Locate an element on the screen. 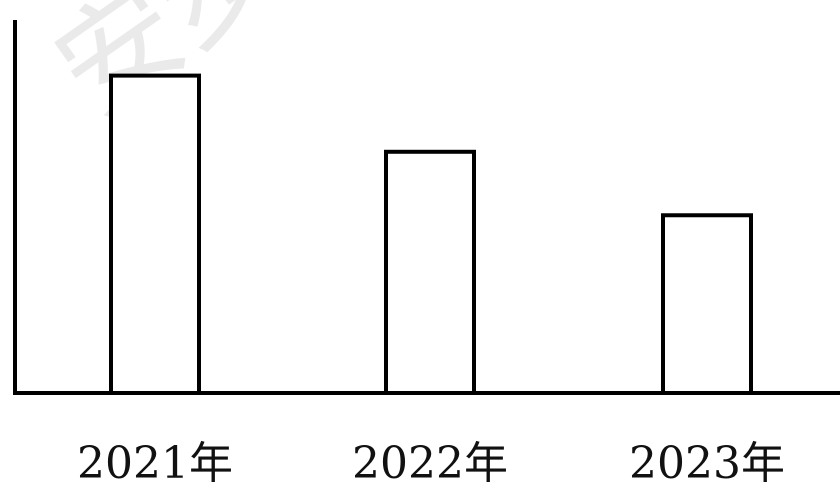 The width and height of the screenshot is (840, 493). x-tick-label: 2023年 is located at coordinates (707, 463).